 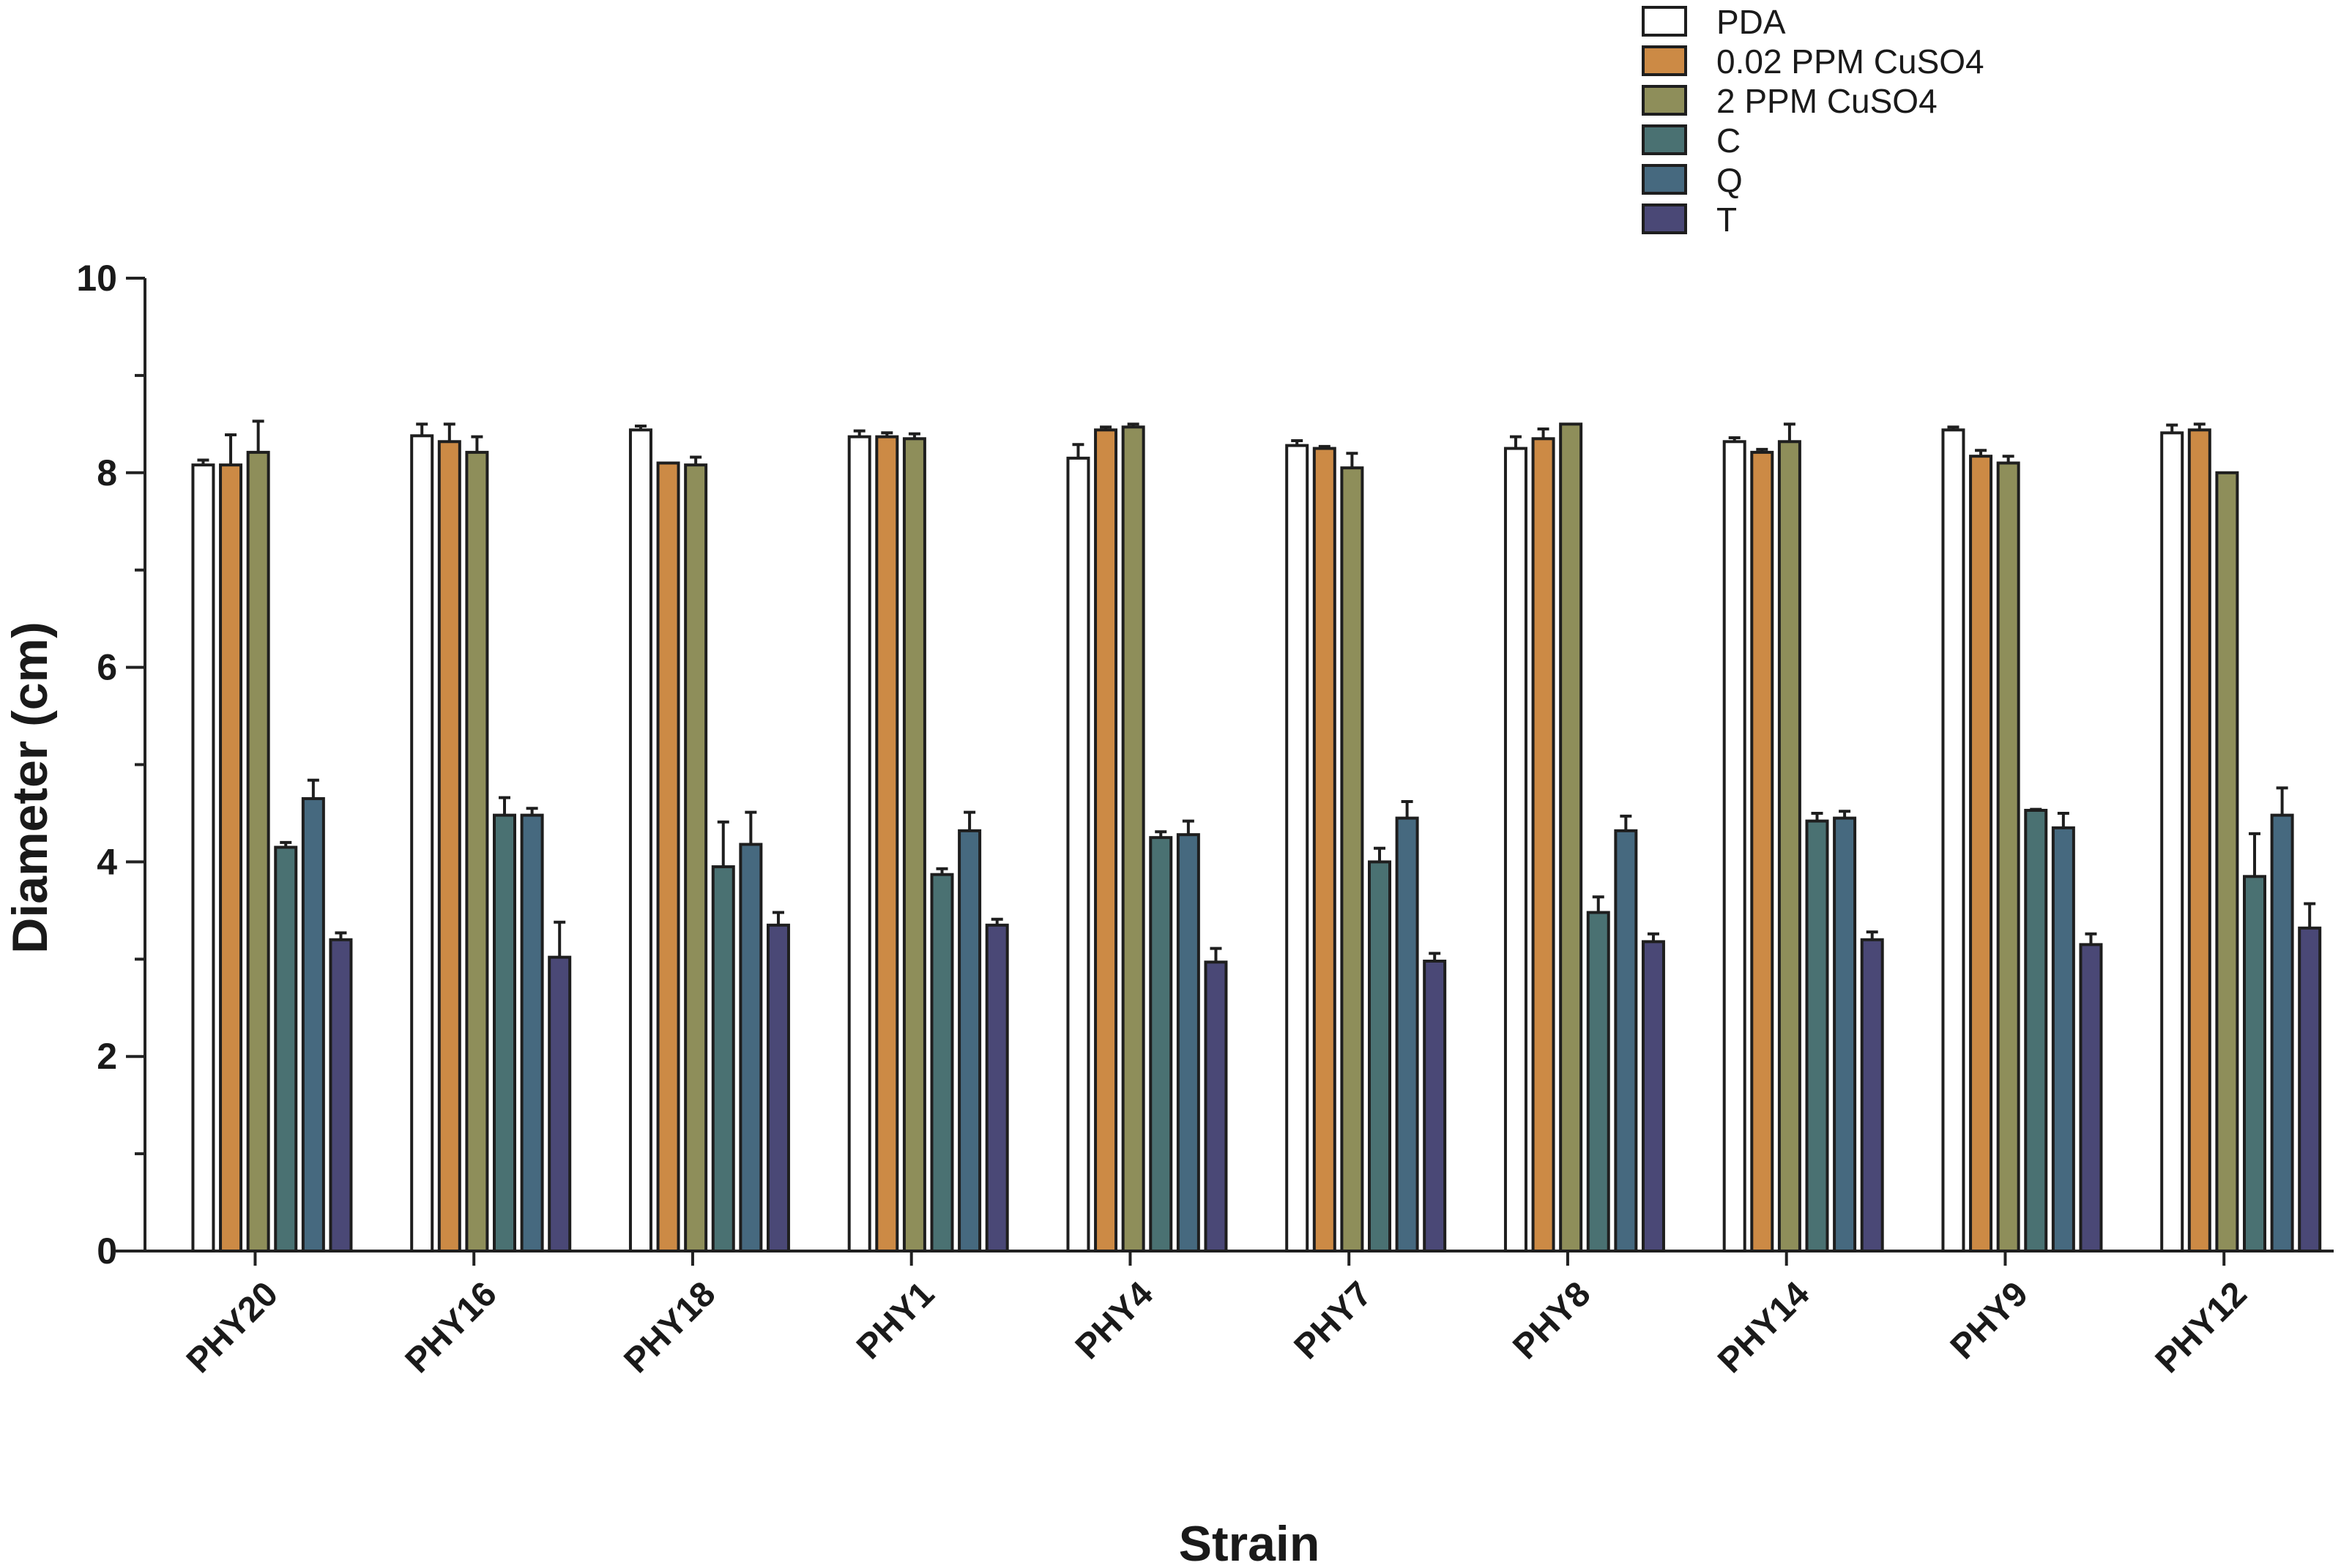 I want to click on legend-label: C, so click(x=1728, y=141).